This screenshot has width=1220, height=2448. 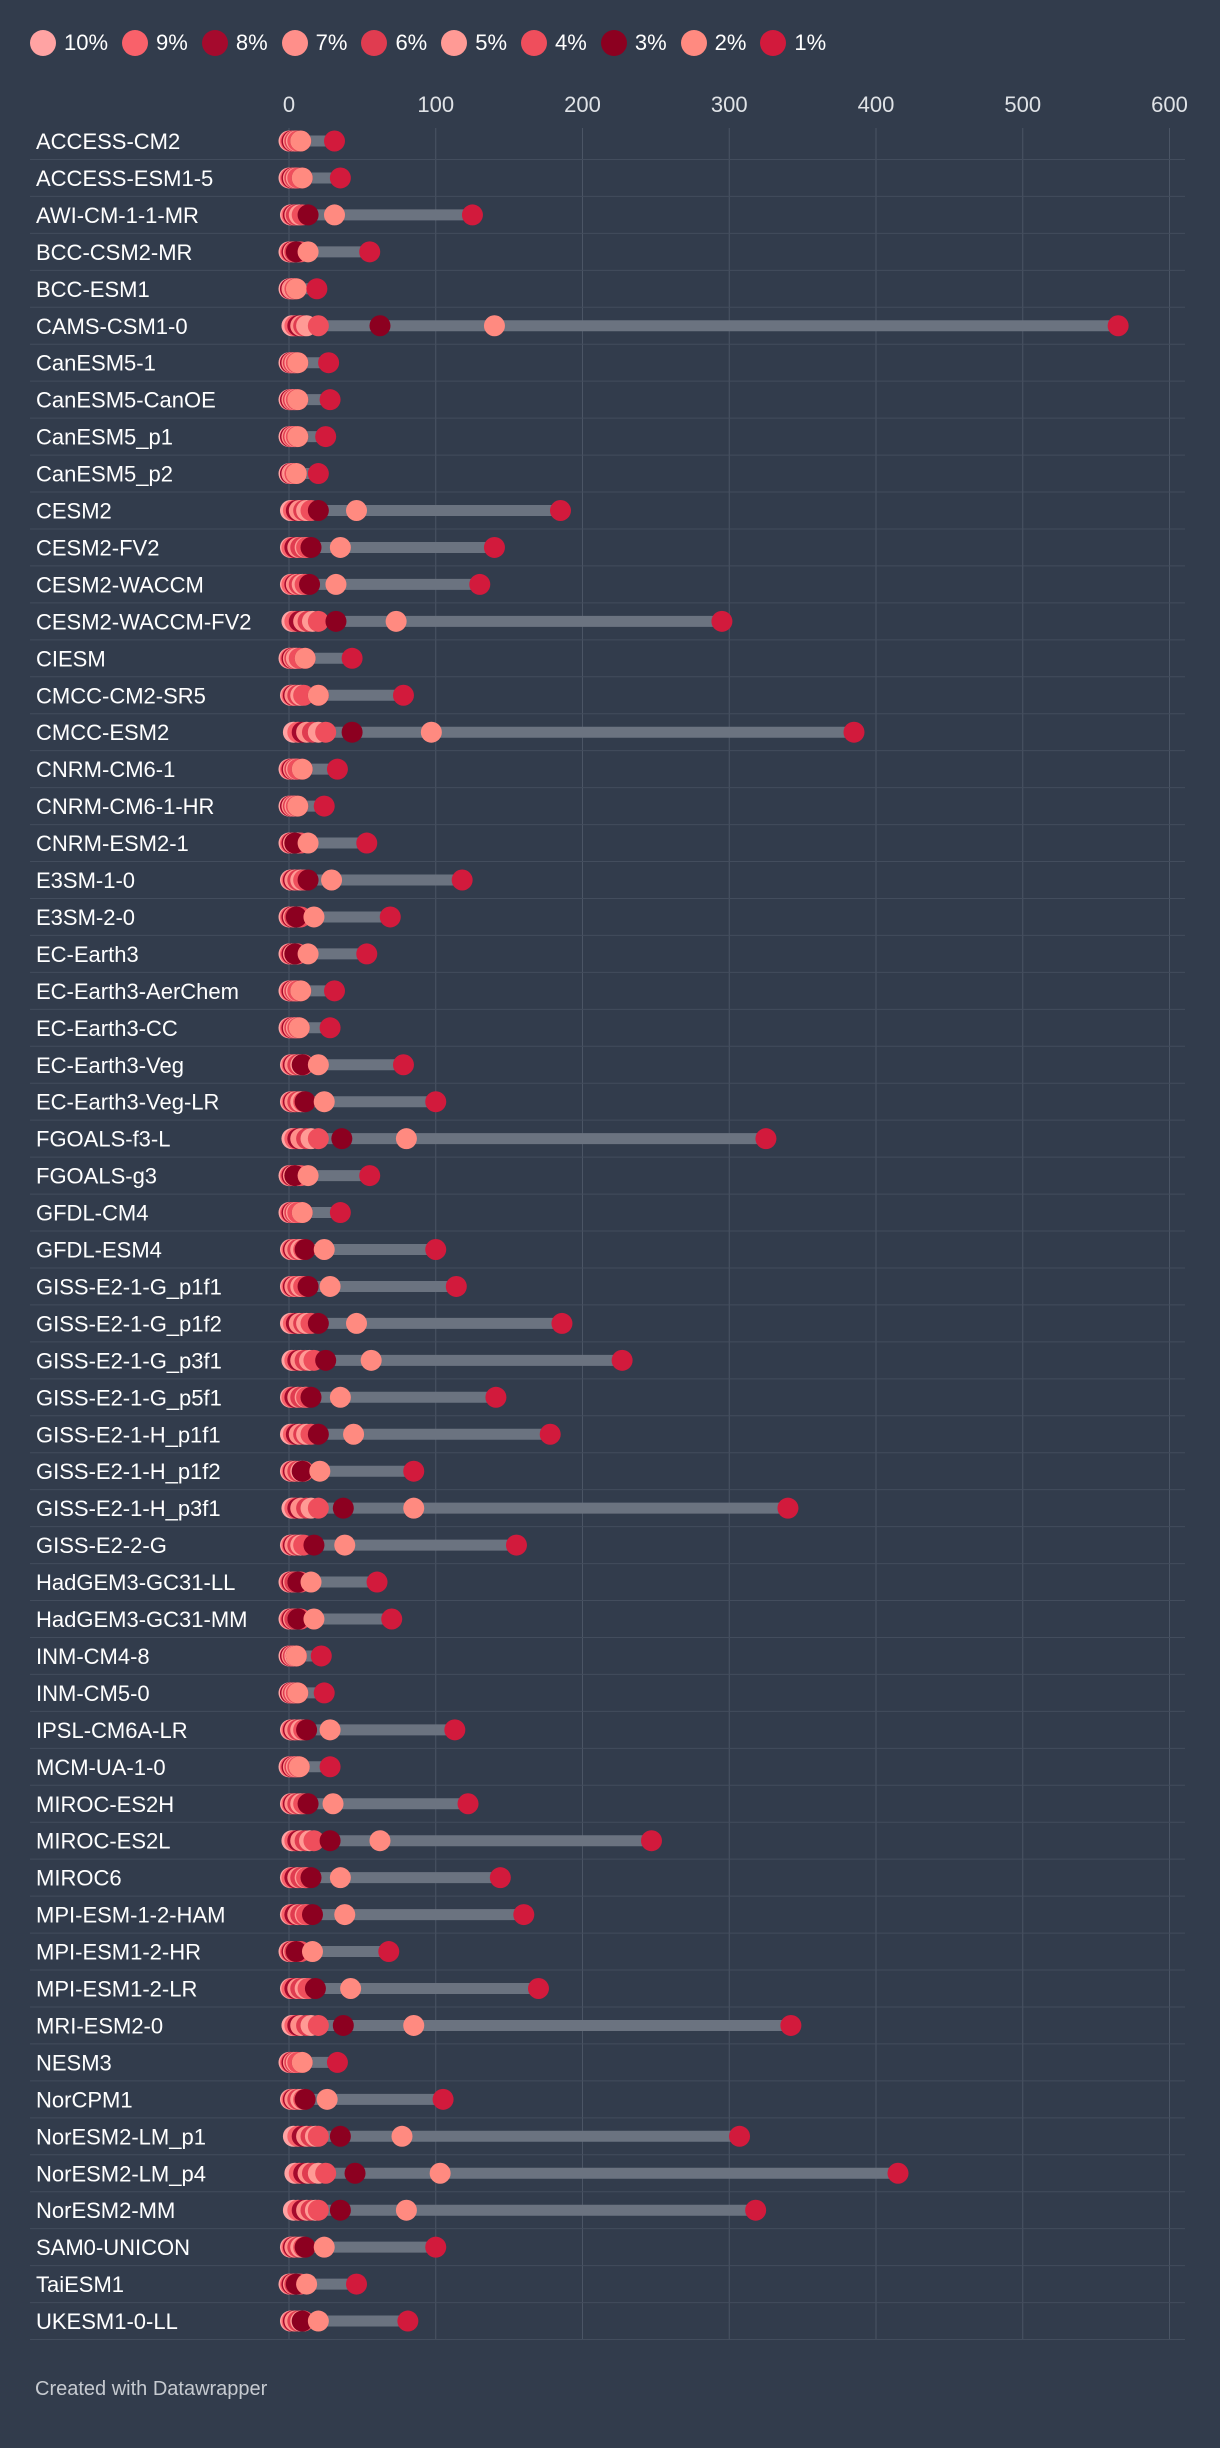 What do you see at coordinates (129, 1397) in the screenshot?
I see `model-label: GISS-E2-1-G_p5f1` at bounding box center [129, 1397].